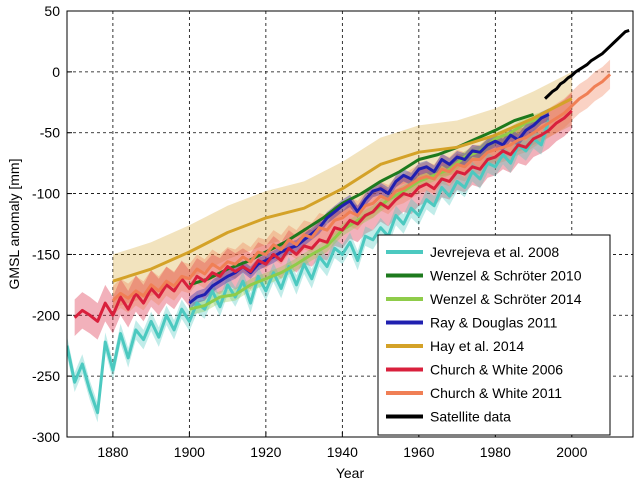 The width and height of the screenshot is (638, 482). What do you see at coordinates (56, 72) in the screenshot?
I see `y-tick-label-0: 0` at bounding box center [56, 72].